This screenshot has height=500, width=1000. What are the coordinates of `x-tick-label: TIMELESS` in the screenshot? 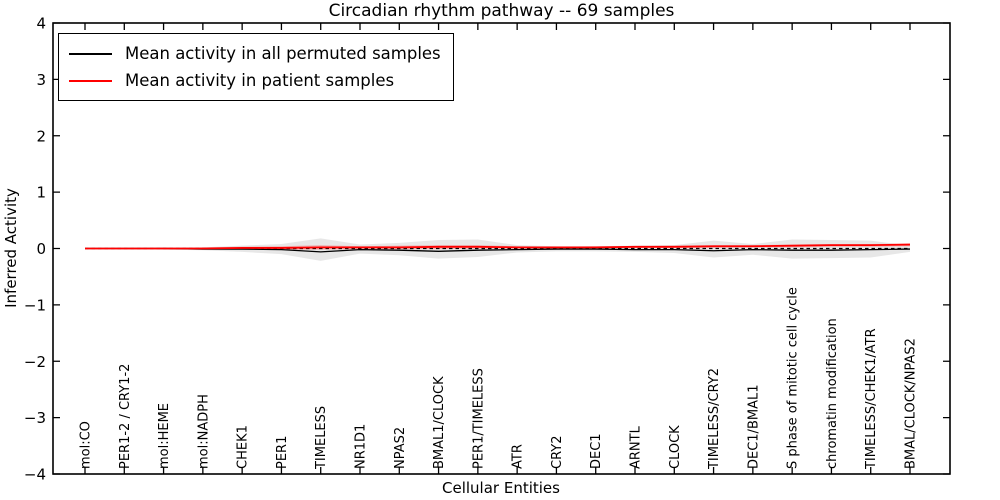 It's located at (321, 438).